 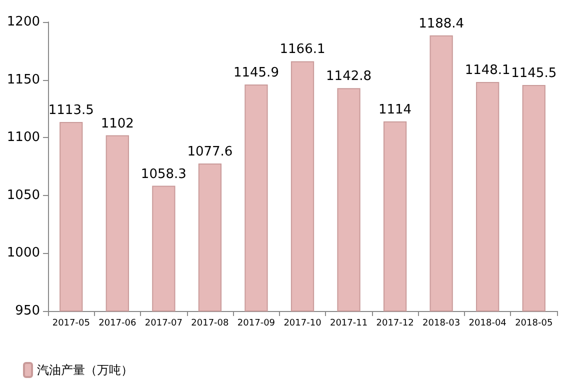 What do you see at coordinates (349, 76) in the screenshot?
I see `data-label: 1142.8` at bounding box center [349, 76].